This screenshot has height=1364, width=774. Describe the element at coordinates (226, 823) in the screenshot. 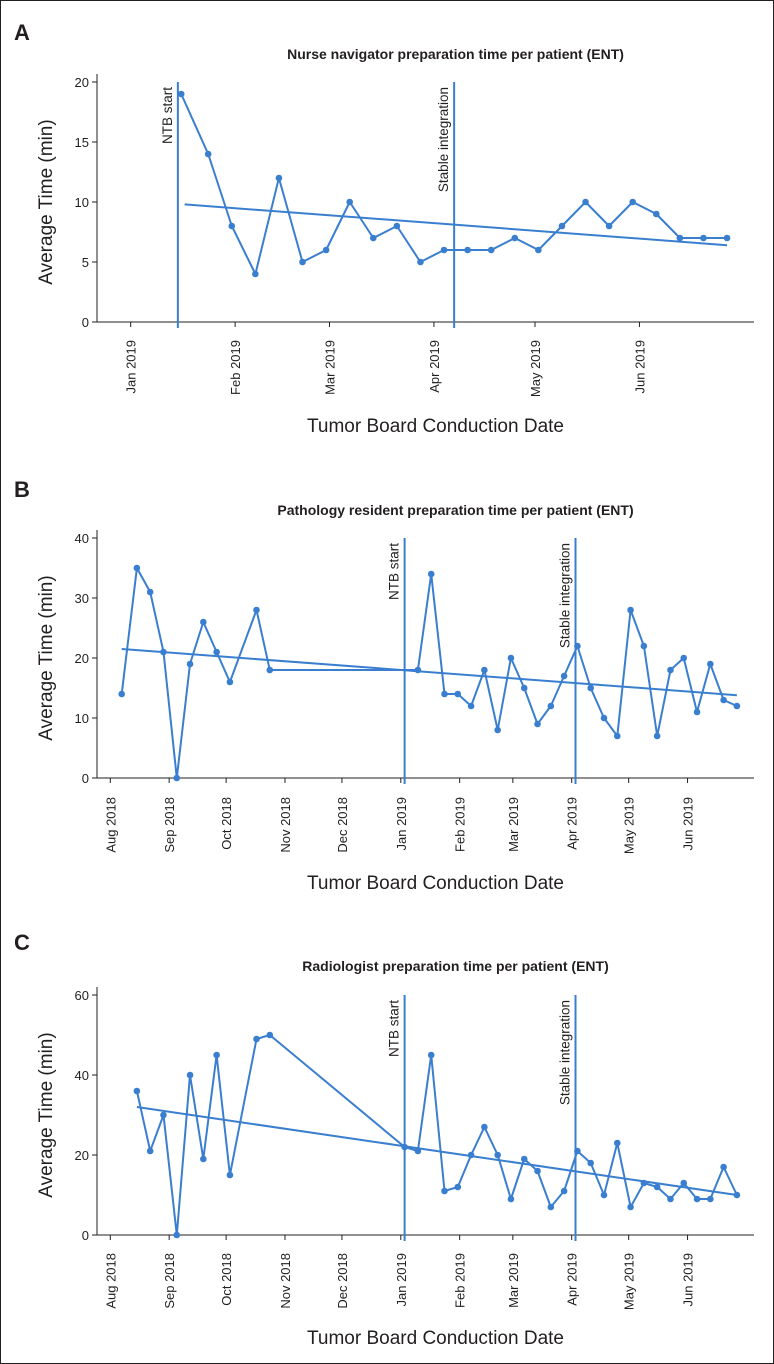

I see `x-tick-label: Oct 2018` at that location.